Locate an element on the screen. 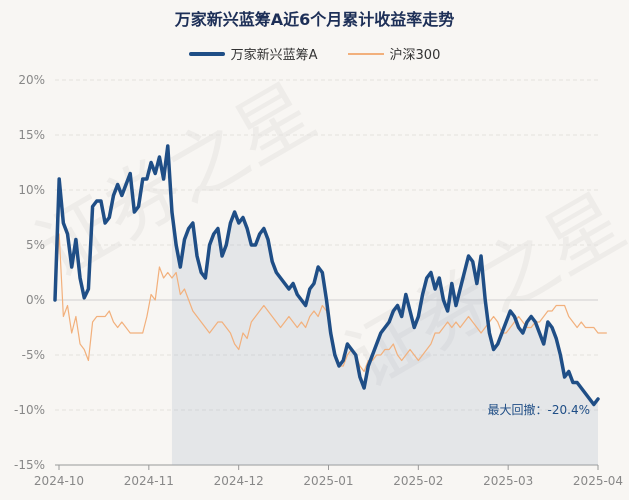 The height and width of the screenshot is (500, 629). chart-title: 万家新兴蓝筹A近6个月累计收益率走势 is located at coordinates (314, 19).